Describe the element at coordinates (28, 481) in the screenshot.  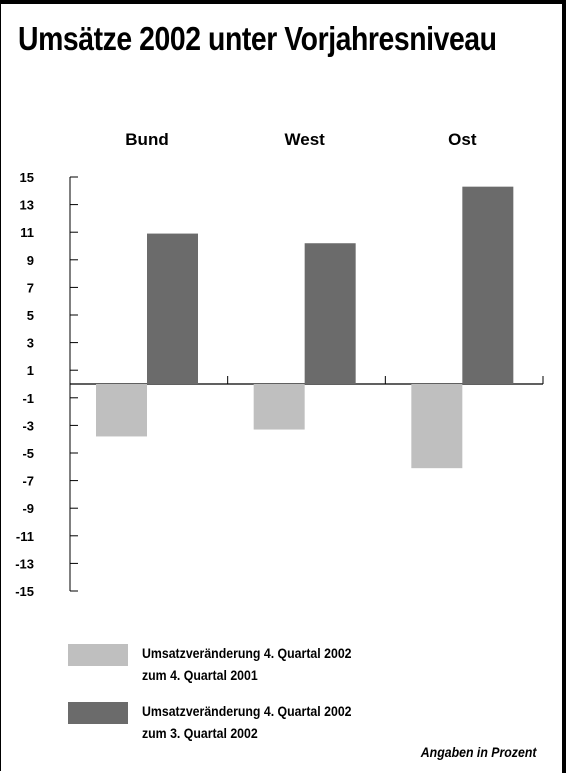
I see `y-tick-label: -7` at that location.